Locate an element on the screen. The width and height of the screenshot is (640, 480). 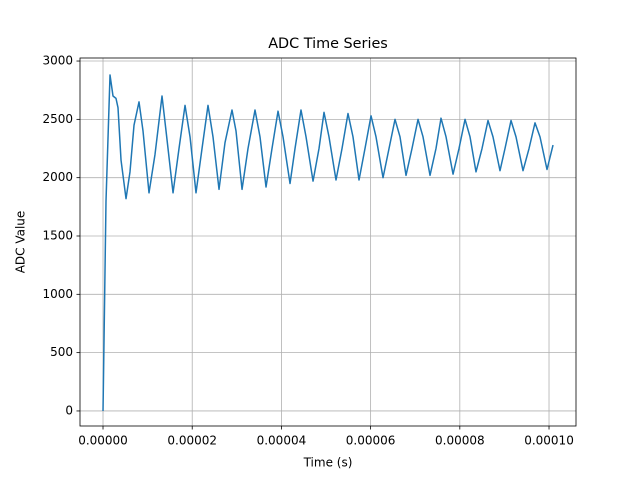
x-tick-label: 0.00008 is located at coordinates (460, 441).